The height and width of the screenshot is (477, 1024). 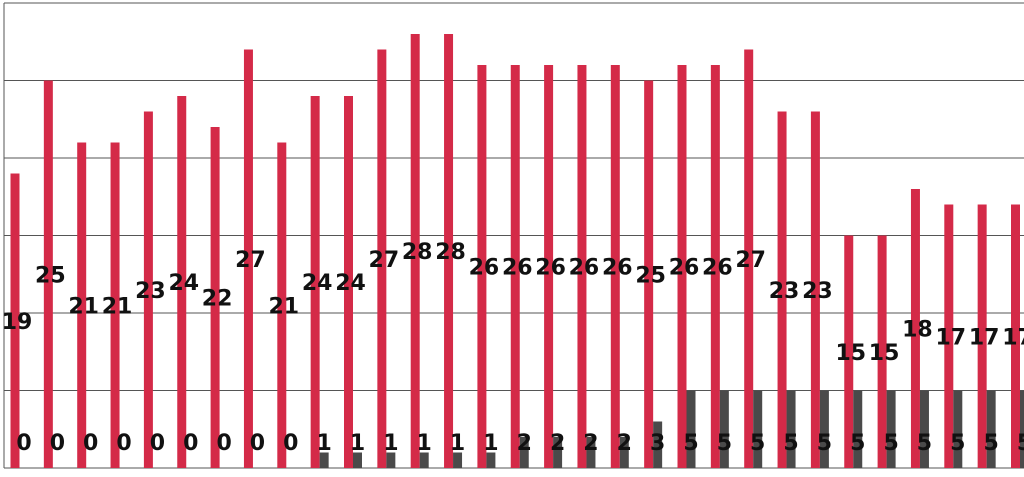 I want to click on label-a-25: 15, so click(x=850, y=353).